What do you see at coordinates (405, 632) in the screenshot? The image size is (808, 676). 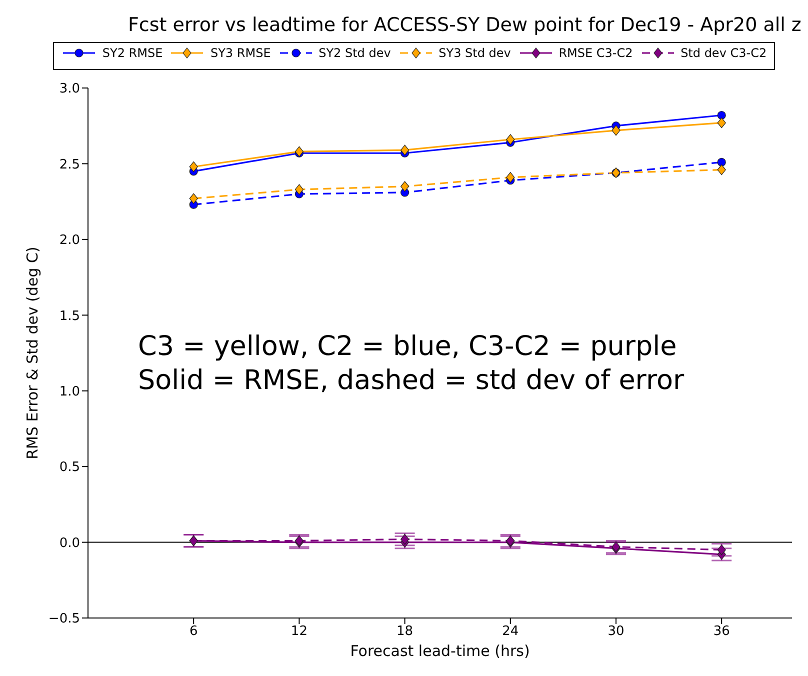 I see `x-tick-label: 18` at bounding box center [405, 632].